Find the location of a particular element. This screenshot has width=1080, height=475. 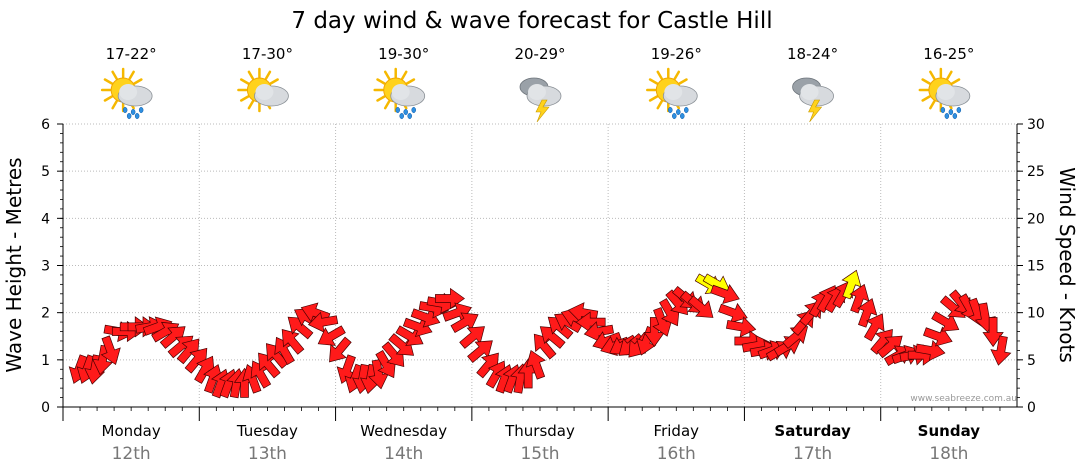

day-temp-range: 16-25° is located at coordinates (948, 54).